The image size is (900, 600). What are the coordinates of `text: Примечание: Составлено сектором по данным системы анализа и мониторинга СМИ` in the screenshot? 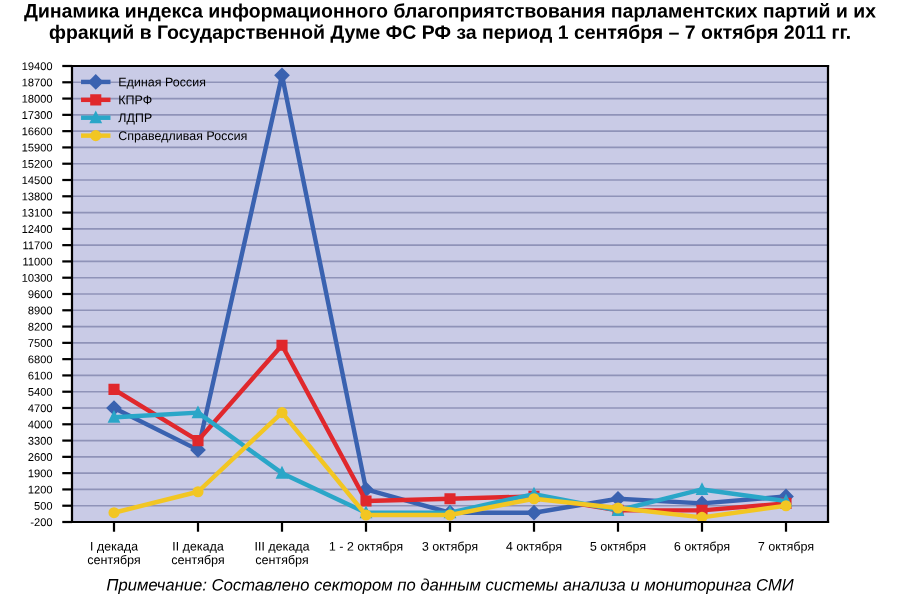 It's located at (450, 586).